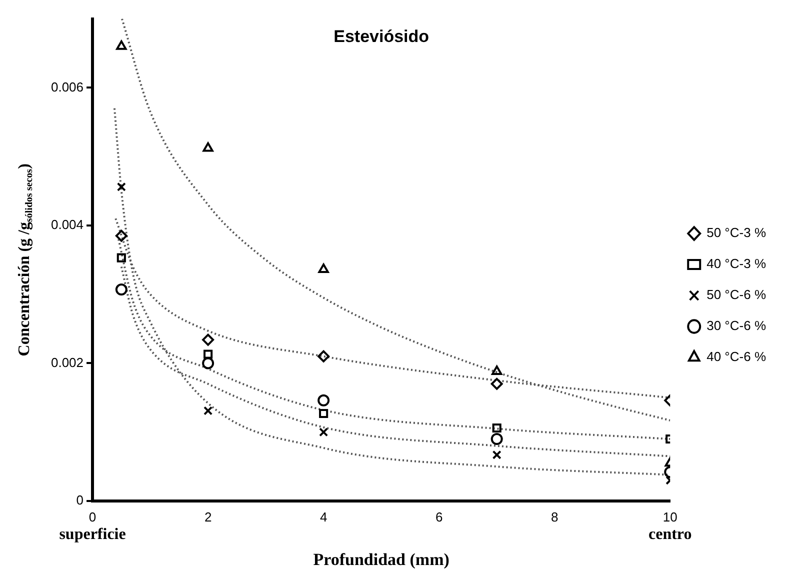  I want to click on x-axis-title: Profundidad (mm), so click(381, 560).